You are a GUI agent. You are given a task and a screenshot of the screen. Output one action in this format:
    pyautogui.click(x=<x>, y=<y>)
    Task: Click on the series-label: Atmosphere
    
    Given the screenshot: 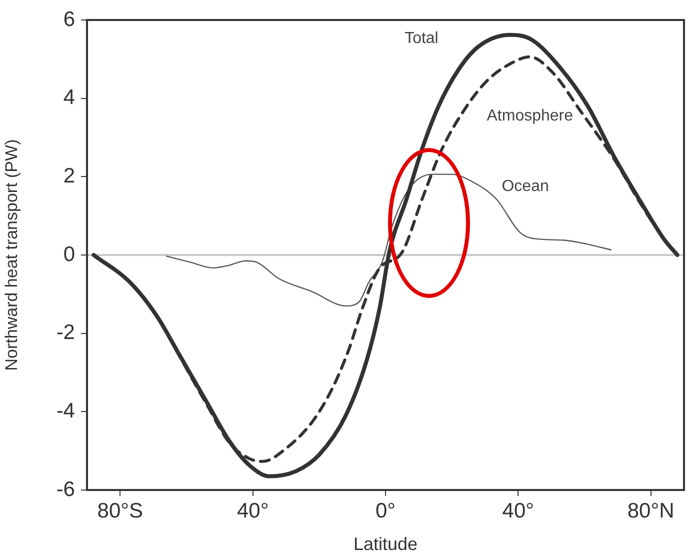 What is the action you would take?
    pyautogui.click(x=530, y=116)
    